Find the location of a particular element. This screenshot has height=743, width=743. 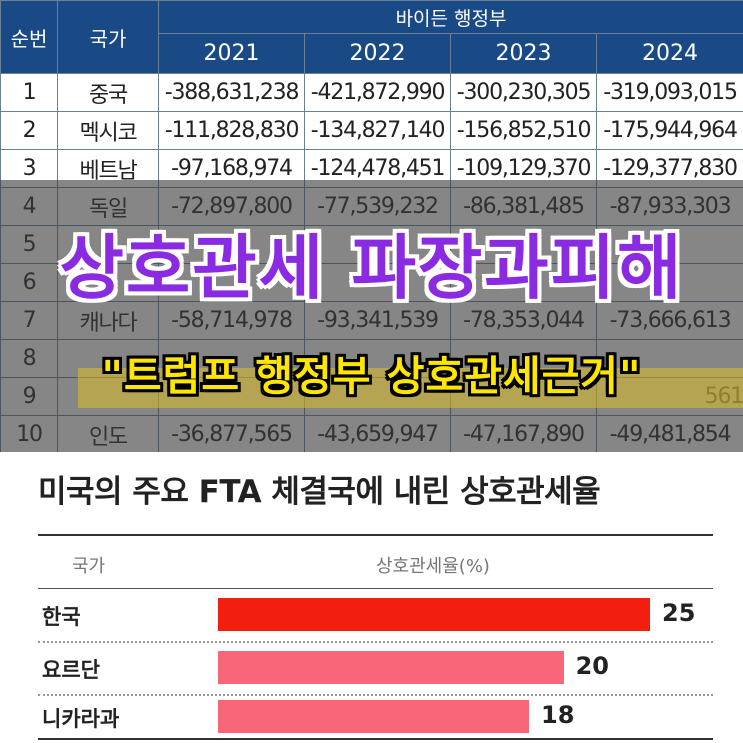

value-cell: -111,828,830 is located at coordinates (231, 130).